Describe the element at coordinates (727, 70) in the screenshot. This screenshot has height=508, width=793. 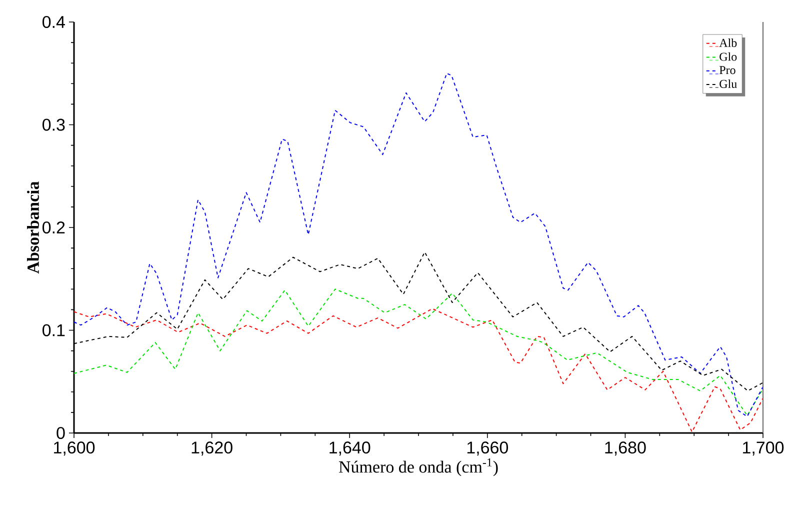
I see `legend-label: Pro` at that location.